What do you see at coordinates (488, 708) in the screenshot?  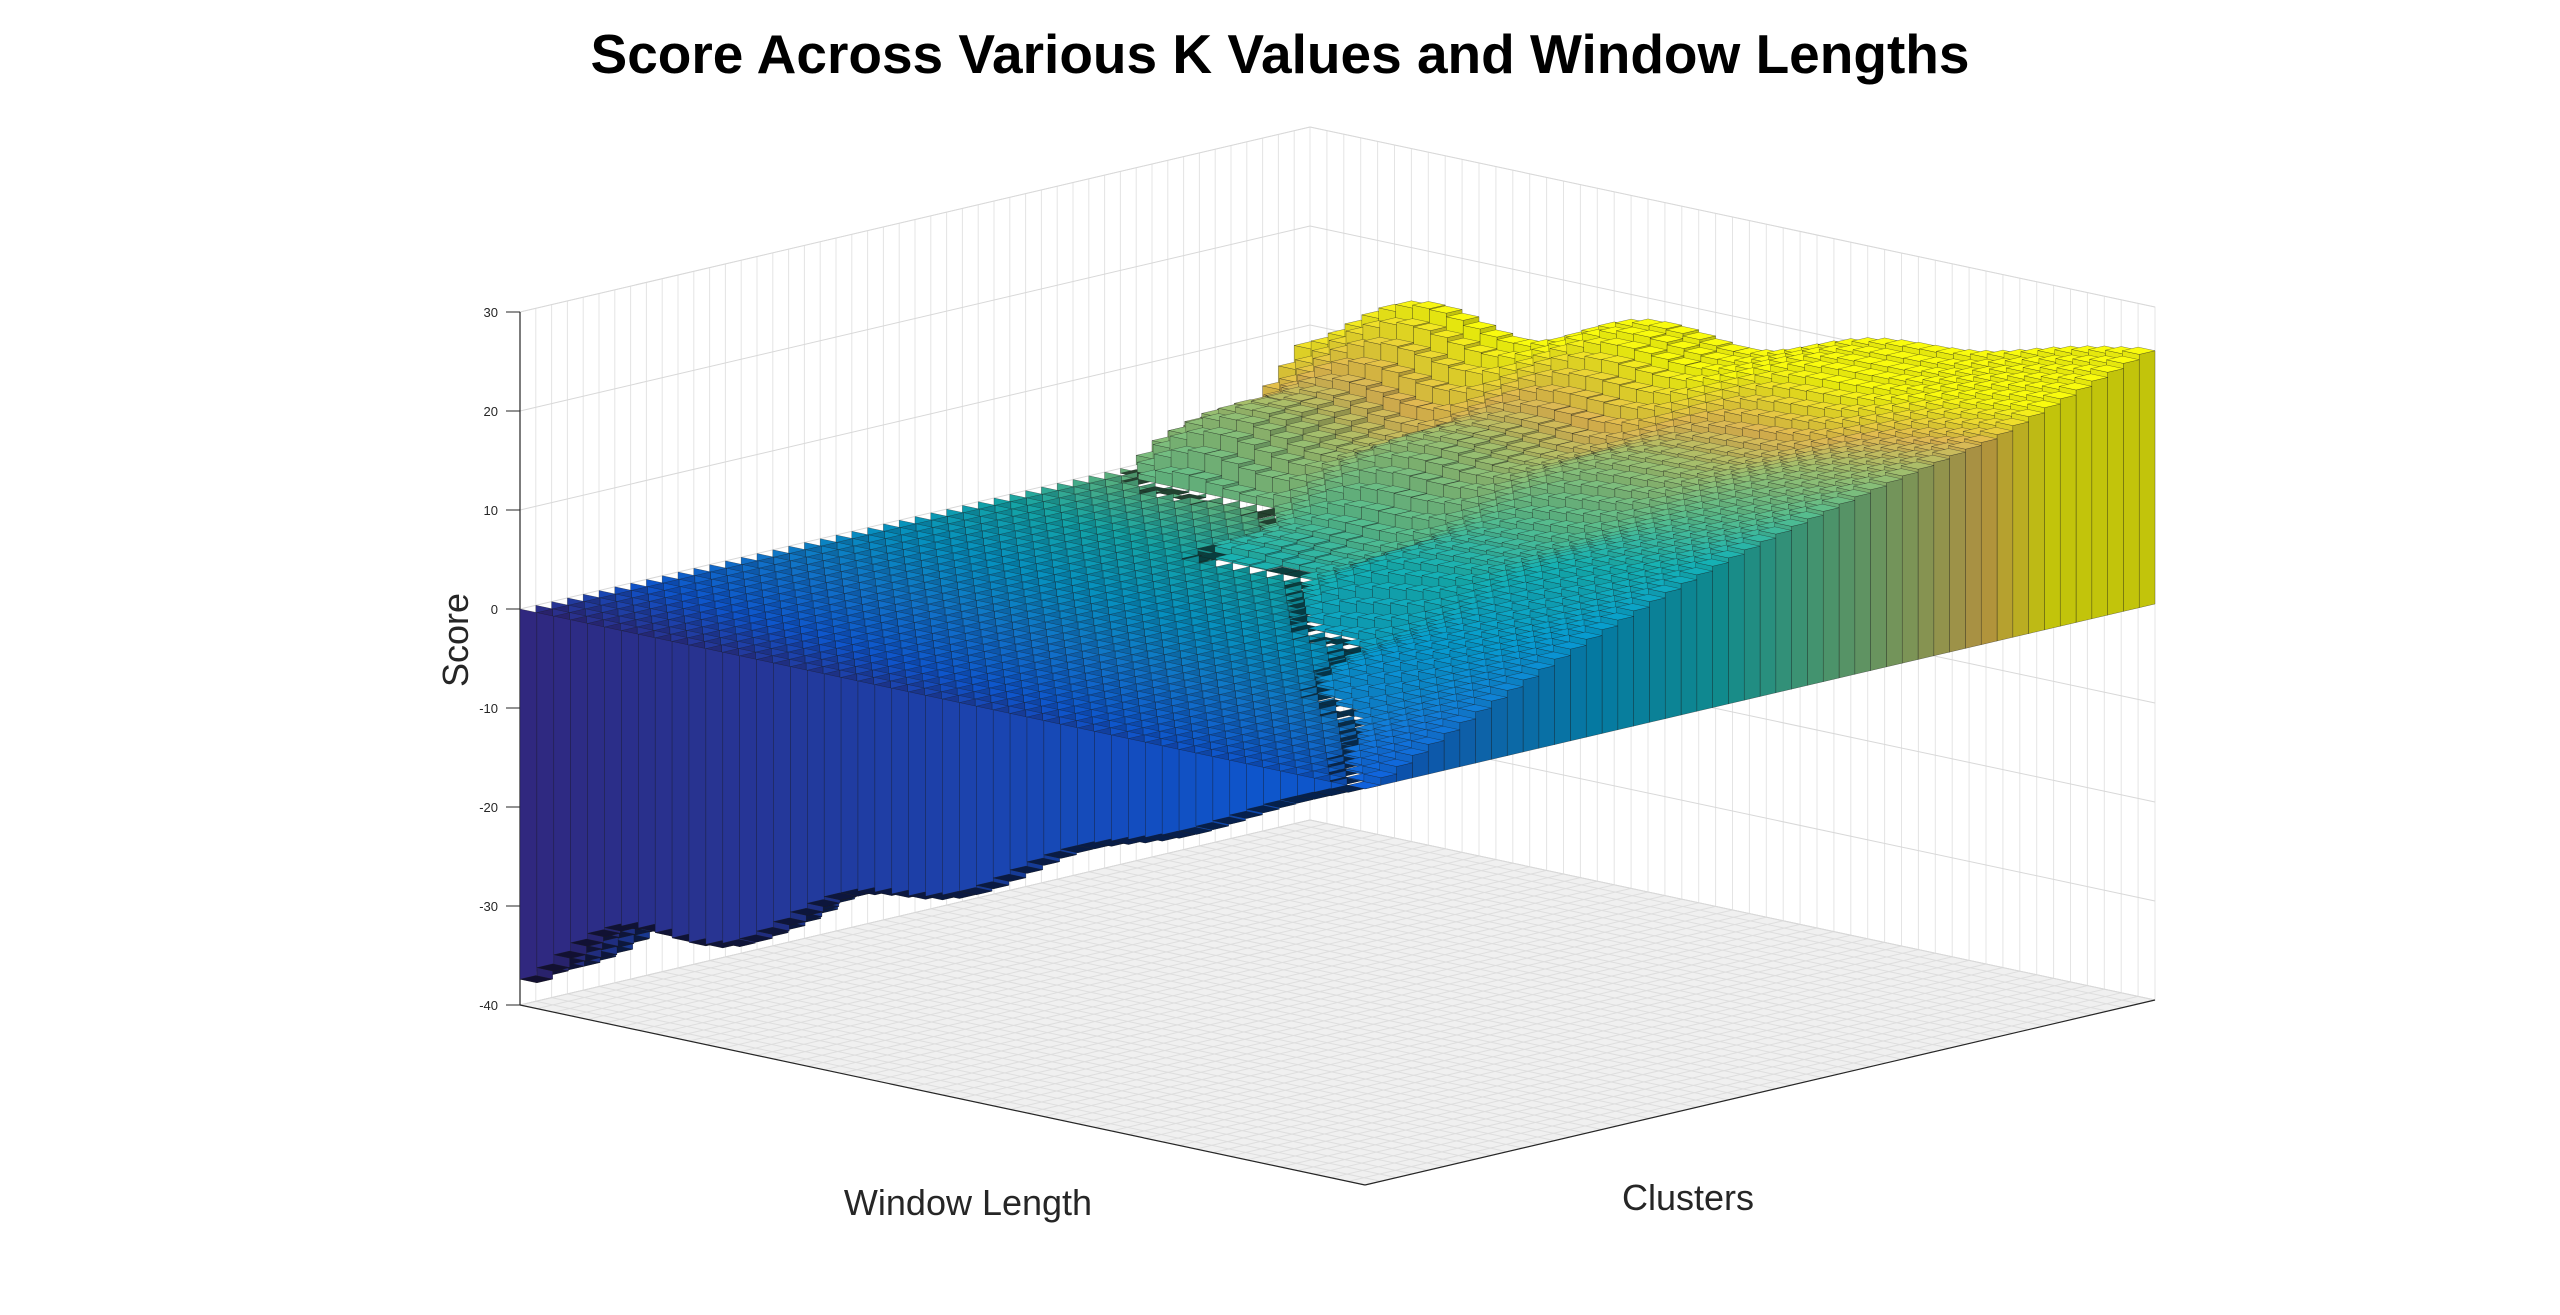 I see `z-tick-label: -10` at bounding box center [488, 708].